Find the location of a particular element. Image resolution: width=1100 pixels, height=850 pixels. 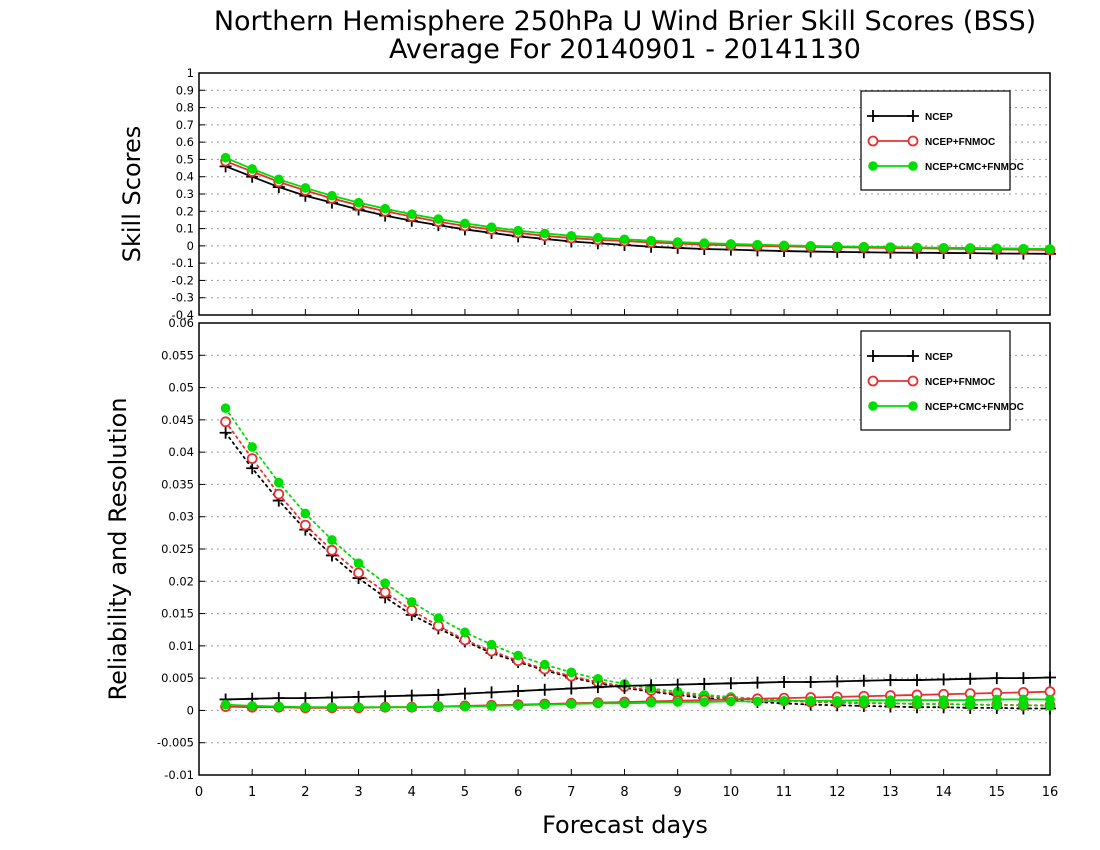

y-tick-label: 1 is located at coordinates (190, 73).